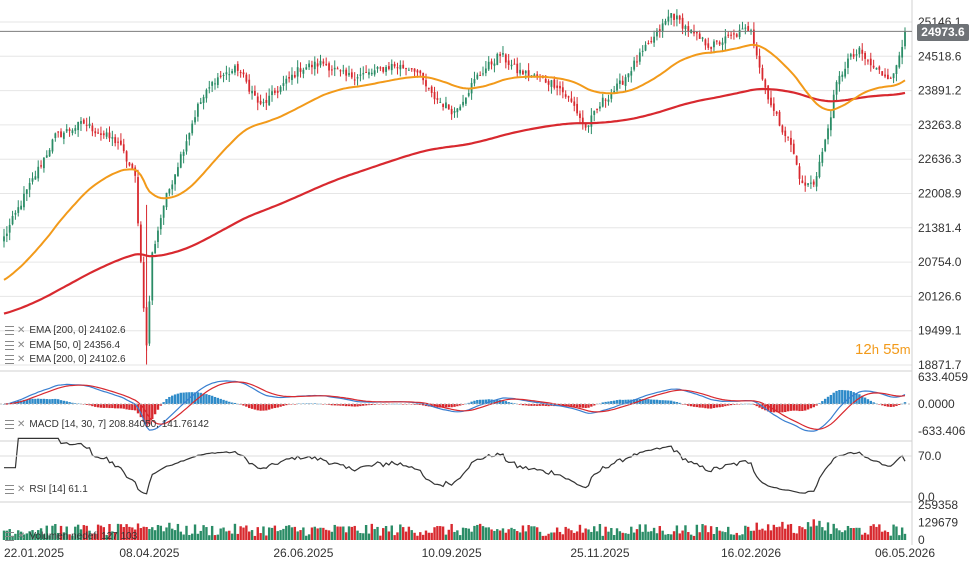 The image size is (980, 574). What do you see at coordinates (65, 330) in the screenshot?
I see `legend-ema200-a: ✕ EMA [200, 0] 24102.6` at bounding box center [65, 330].